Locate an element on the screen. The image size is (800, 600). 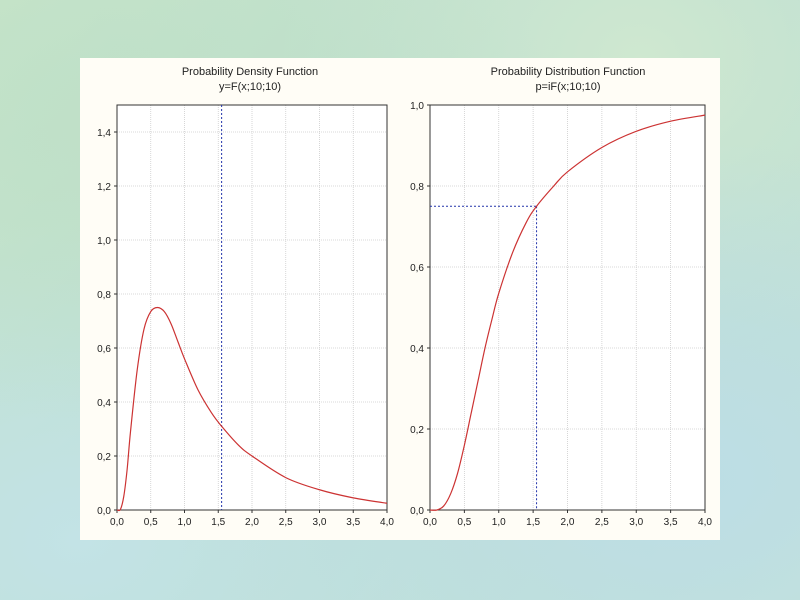
chart-title: Probability Density Function is located at coordinates (250, 72).